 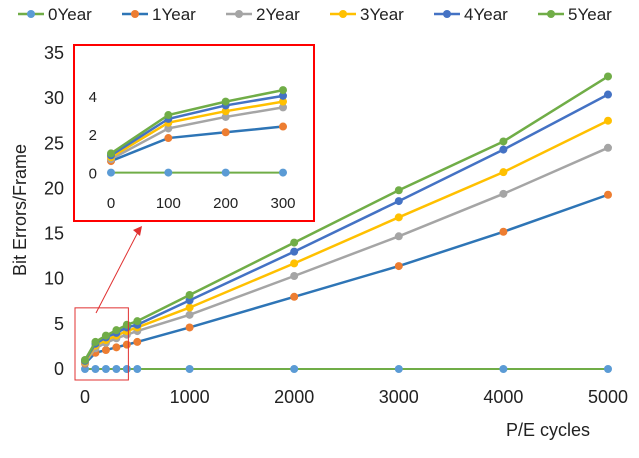 What do you see at coordinates (315, 14) in the screenshot?
I see `chart-legend: 0Year 1Year 2Year 3Year 4Year 5Year` at bounding box center [315, 14].